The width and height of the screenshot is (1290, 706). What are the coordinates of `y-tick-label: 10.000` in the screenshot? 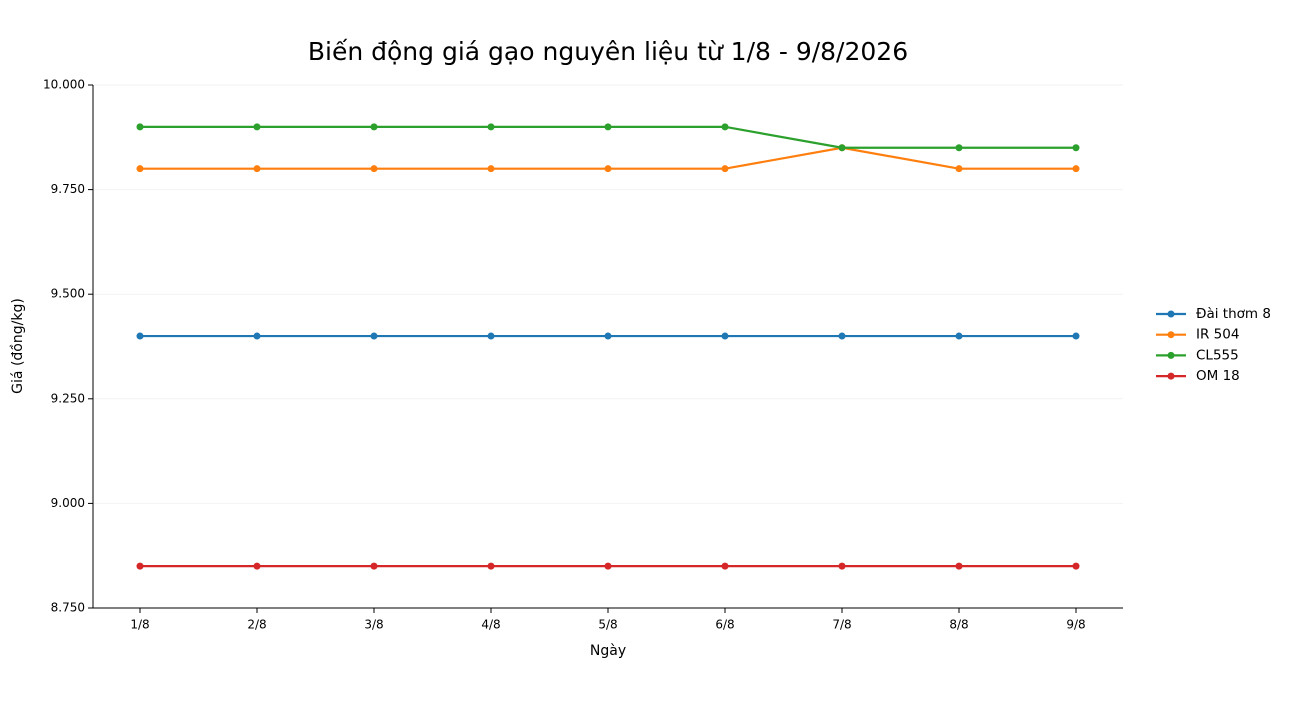 It's located at (64, 85).